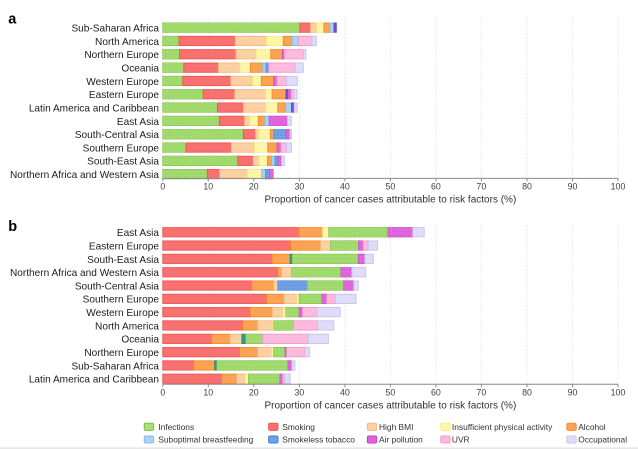  I want to click on svg-text: Insufficient physical activity, so click(502, 427).